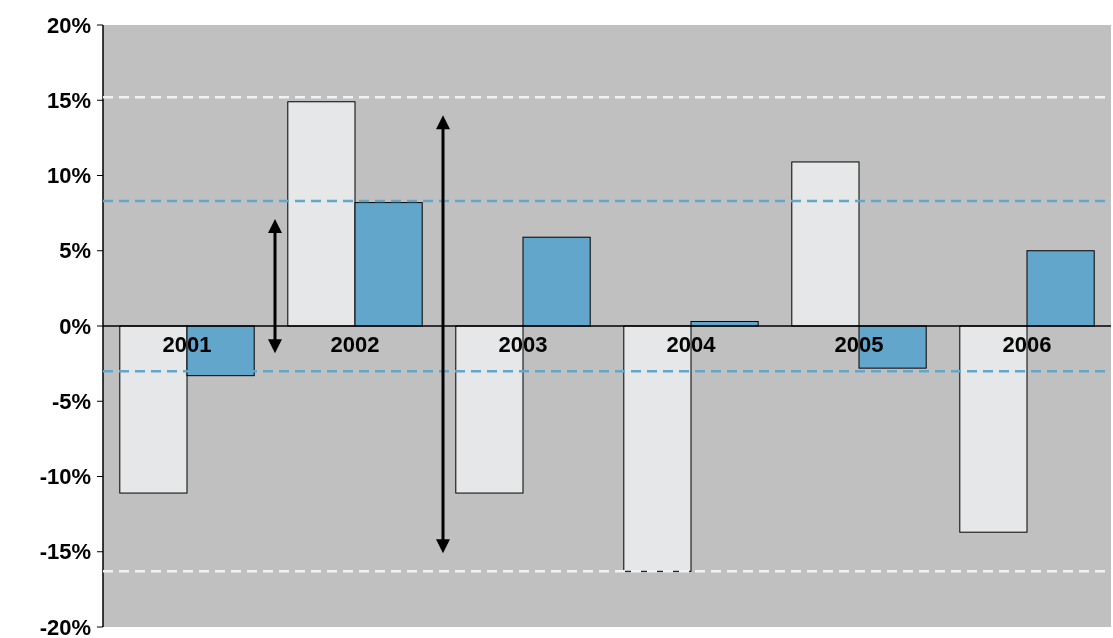 The image size is (1113, 638). What do you see at coordinates (68, 176) in the screenshot?
I see `y-tick-label: 10%` at bounding box center [68, 176].